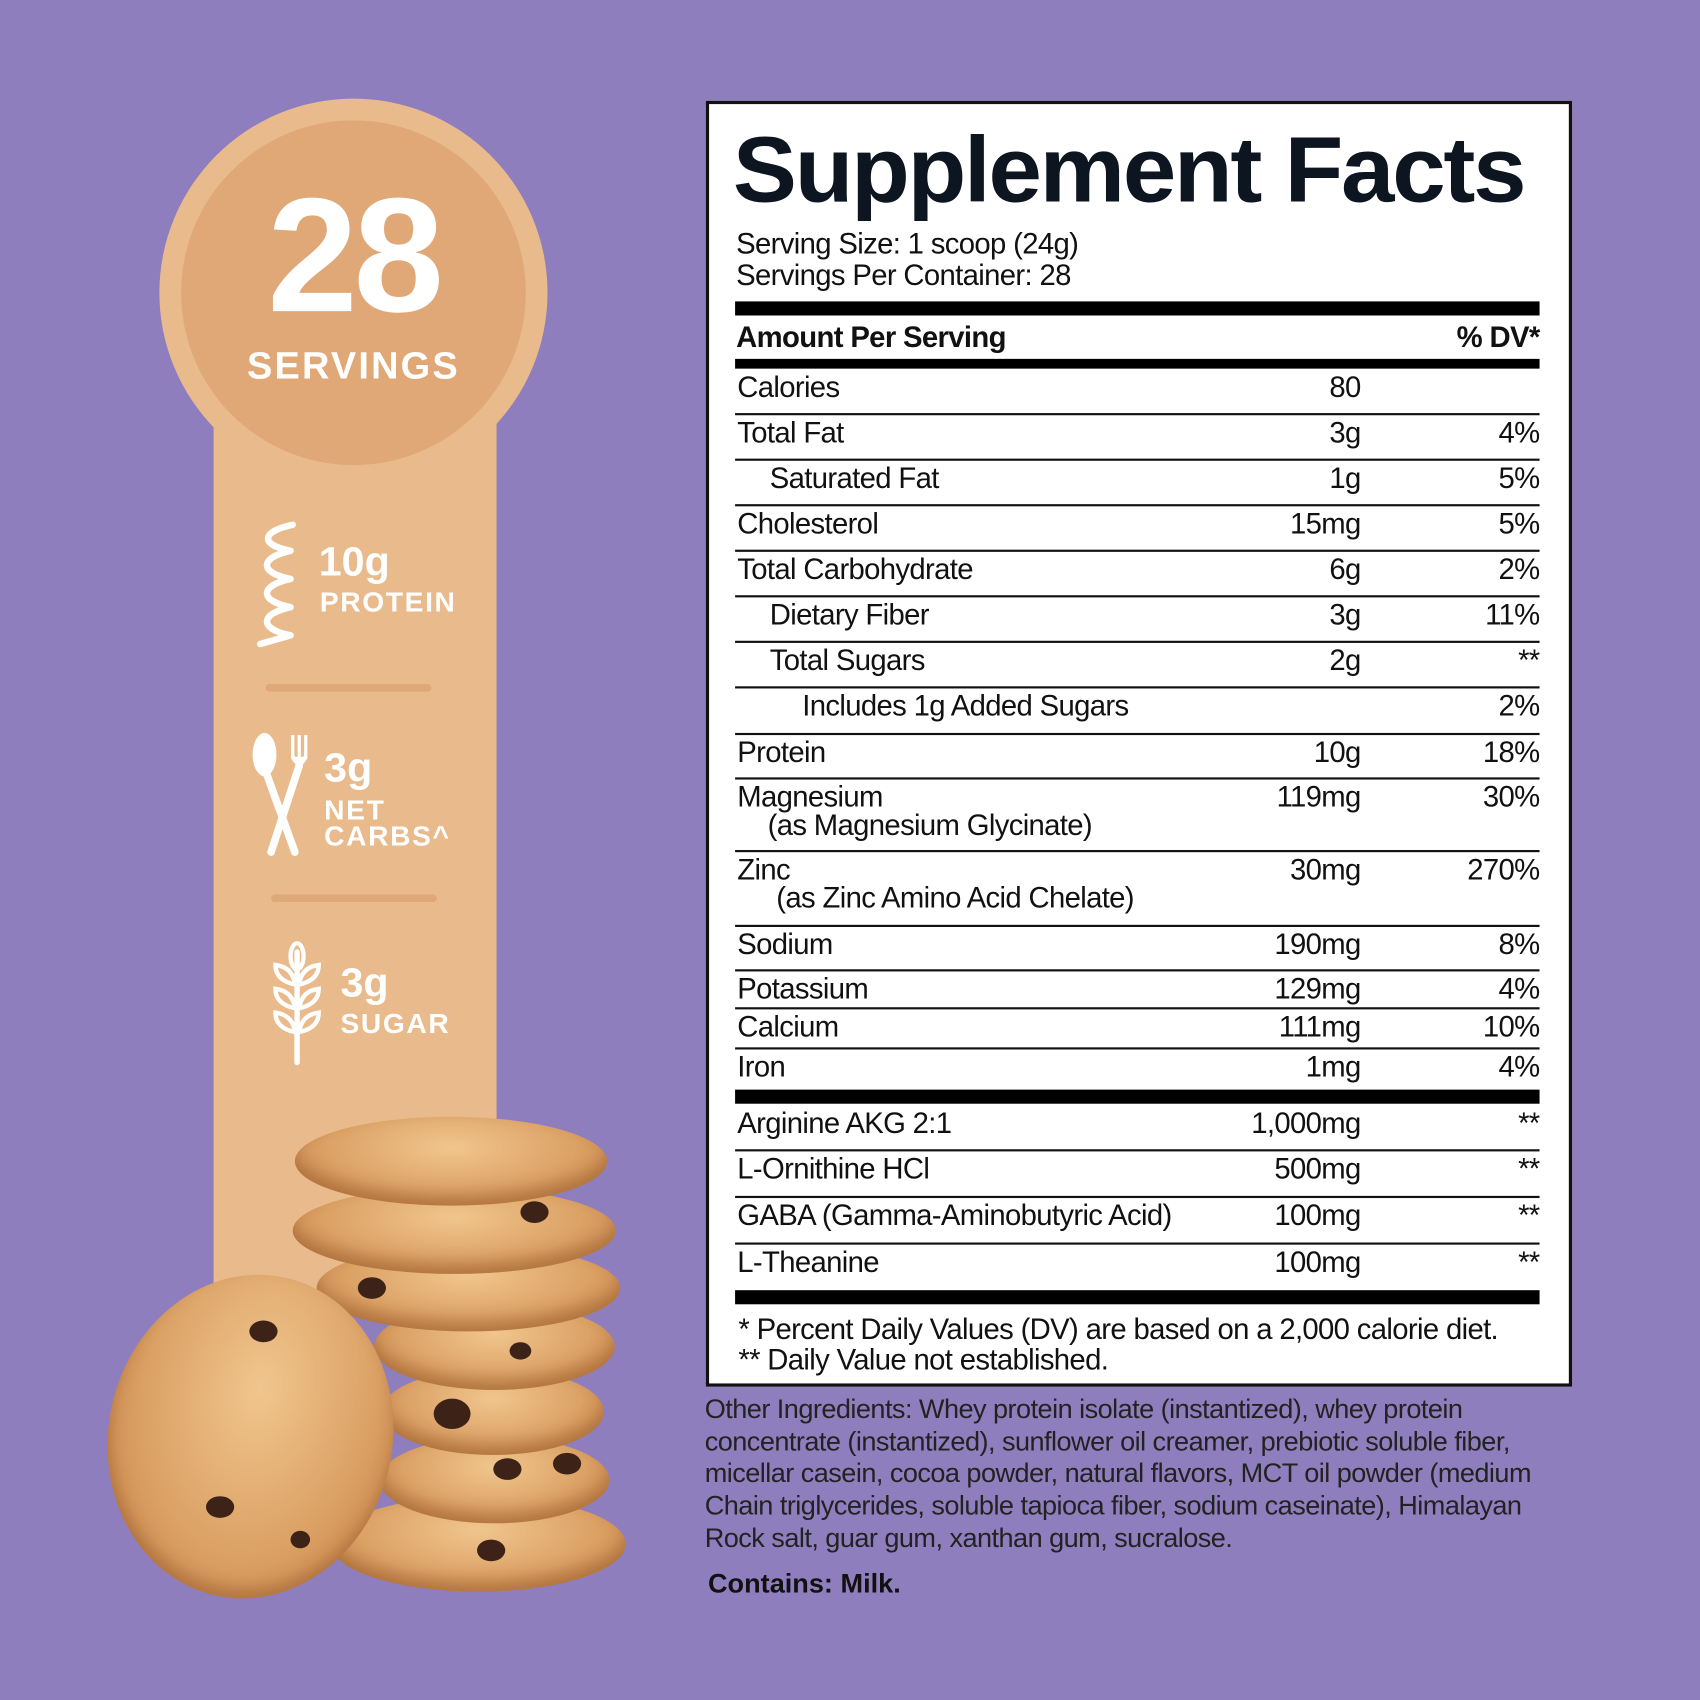 The width and height of the screenshot is (1700, 1700). Describe the element at coordinates (1320, 1027) in the screenshot. I see `nutrient-amount: 111mg` at that location.